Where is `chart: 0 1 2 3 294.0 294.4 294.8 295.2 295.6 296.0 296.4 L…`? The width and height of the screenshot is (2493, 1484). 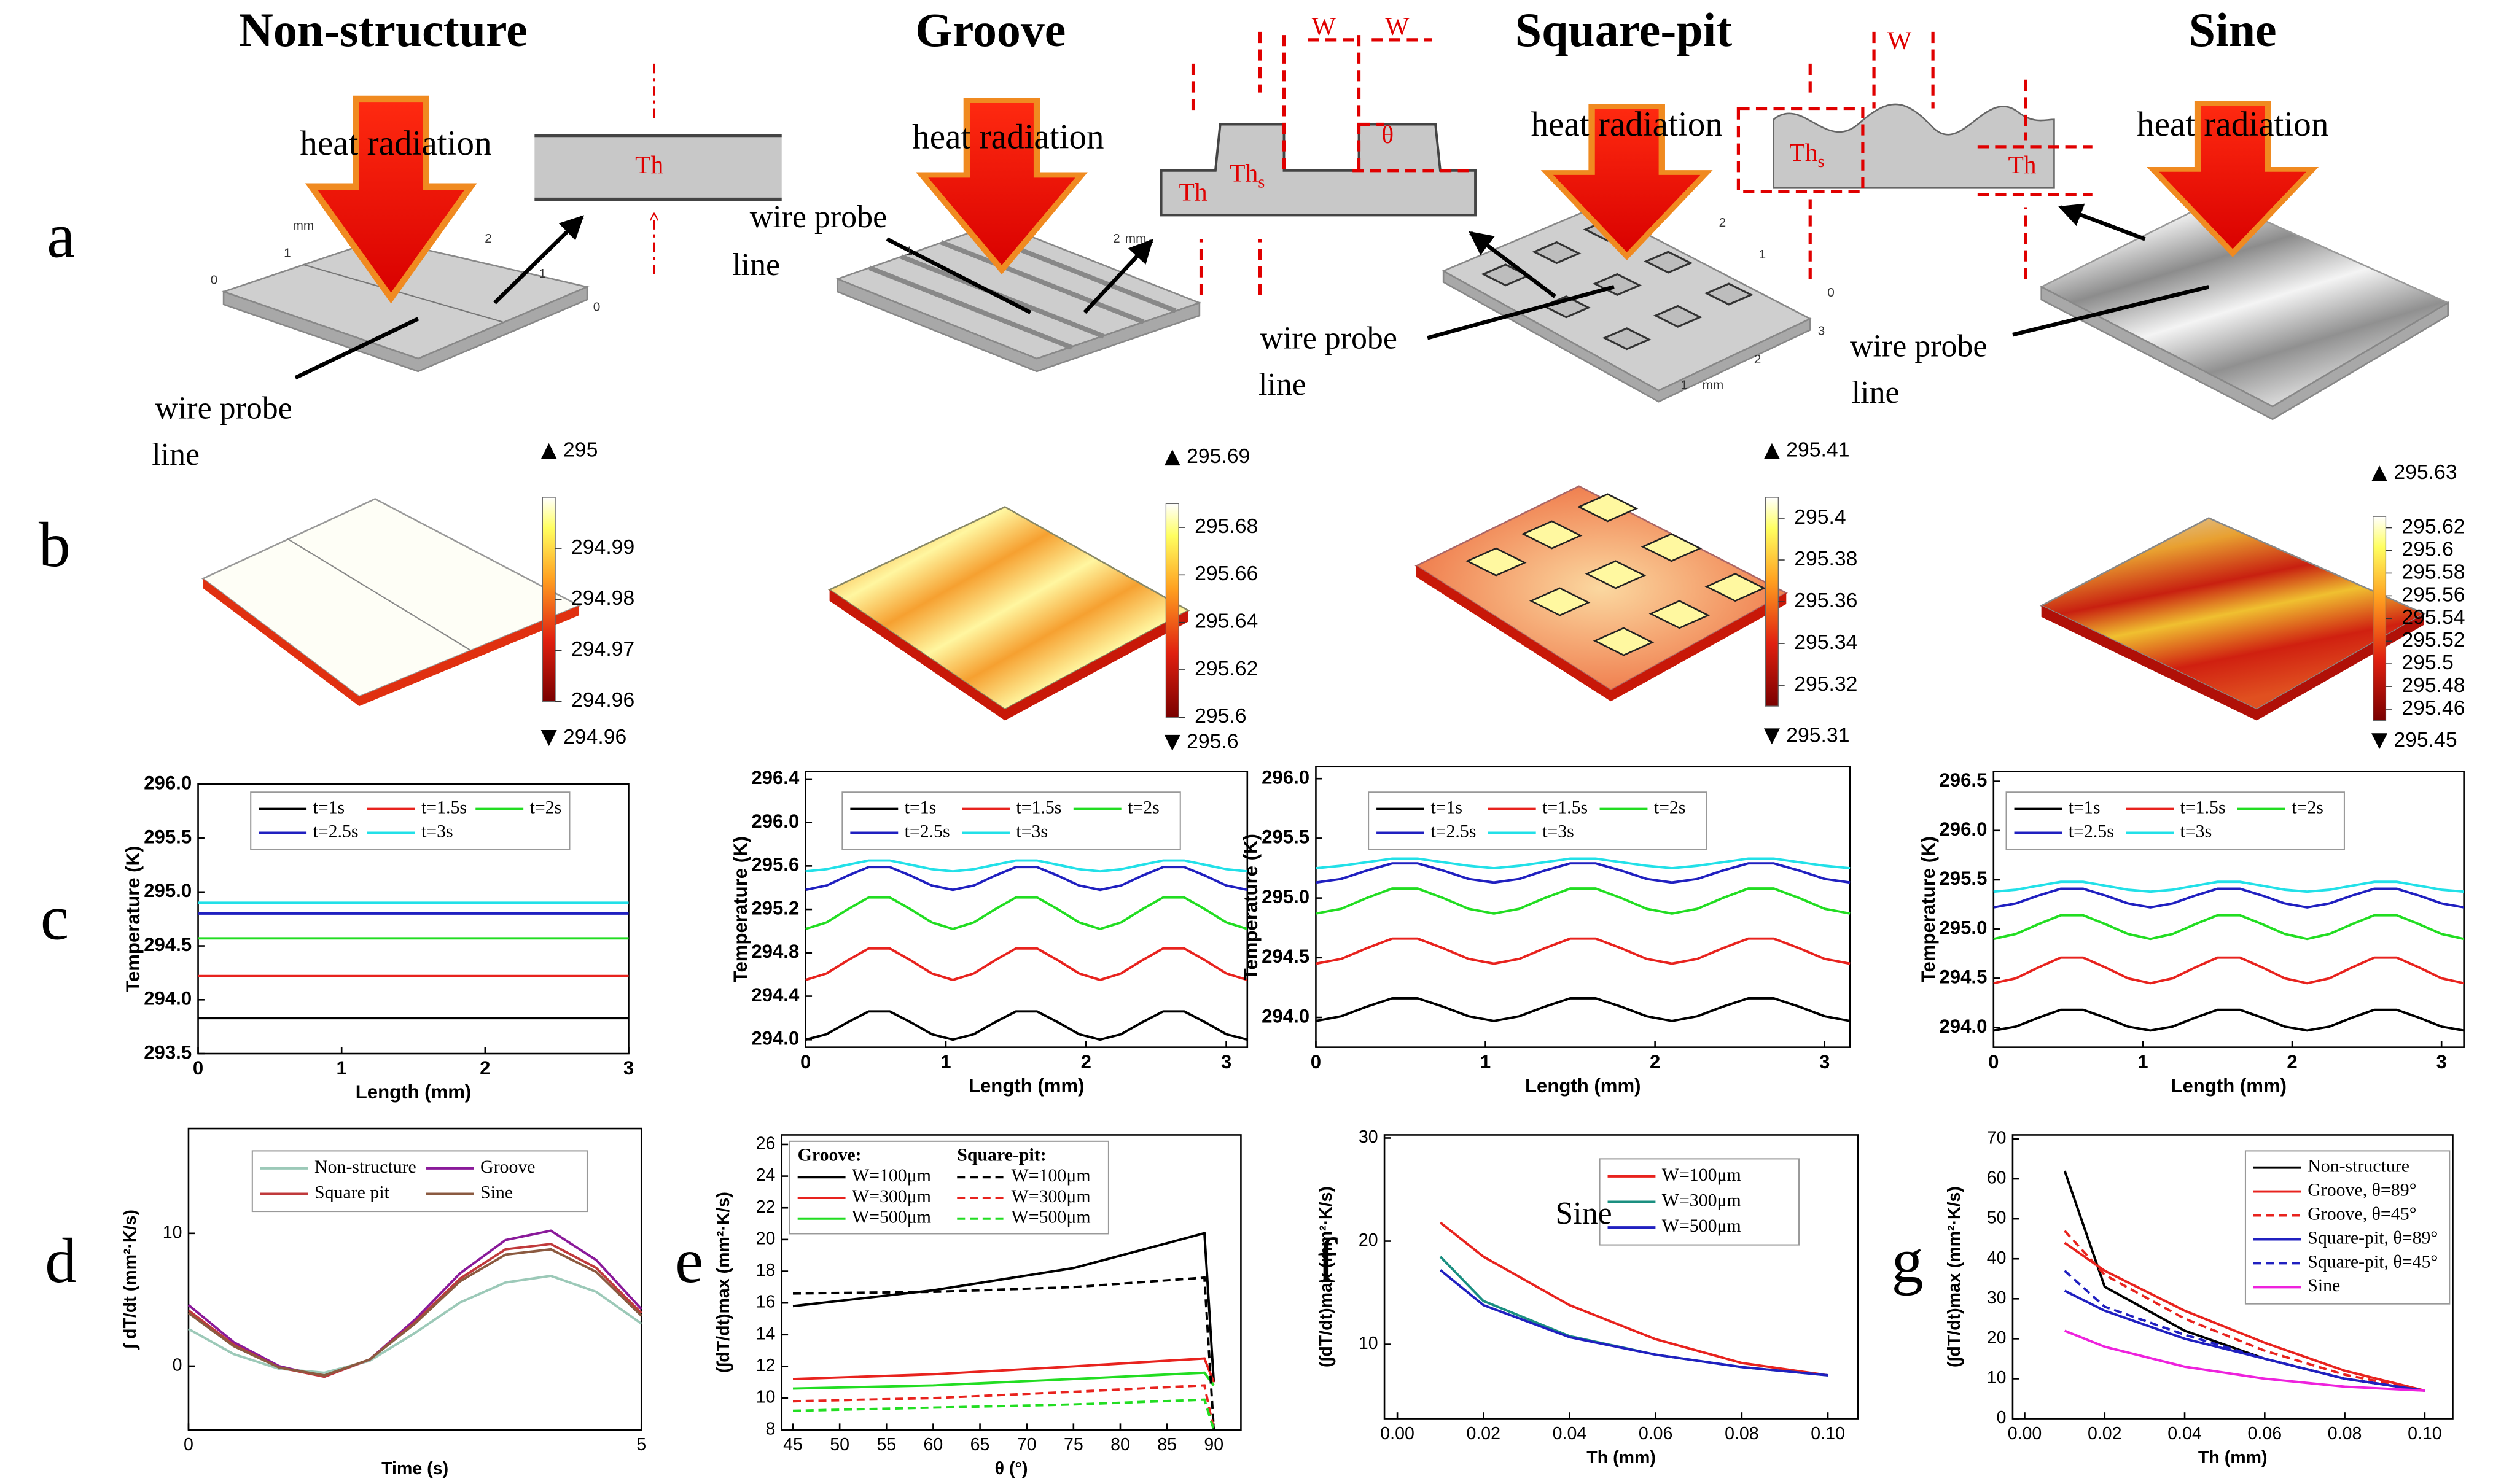 chart: 0 1 2 3 294.0 294.4 294.8 295.2 295.6 296.0 296.4 L… is located at coordinates (989, 932).